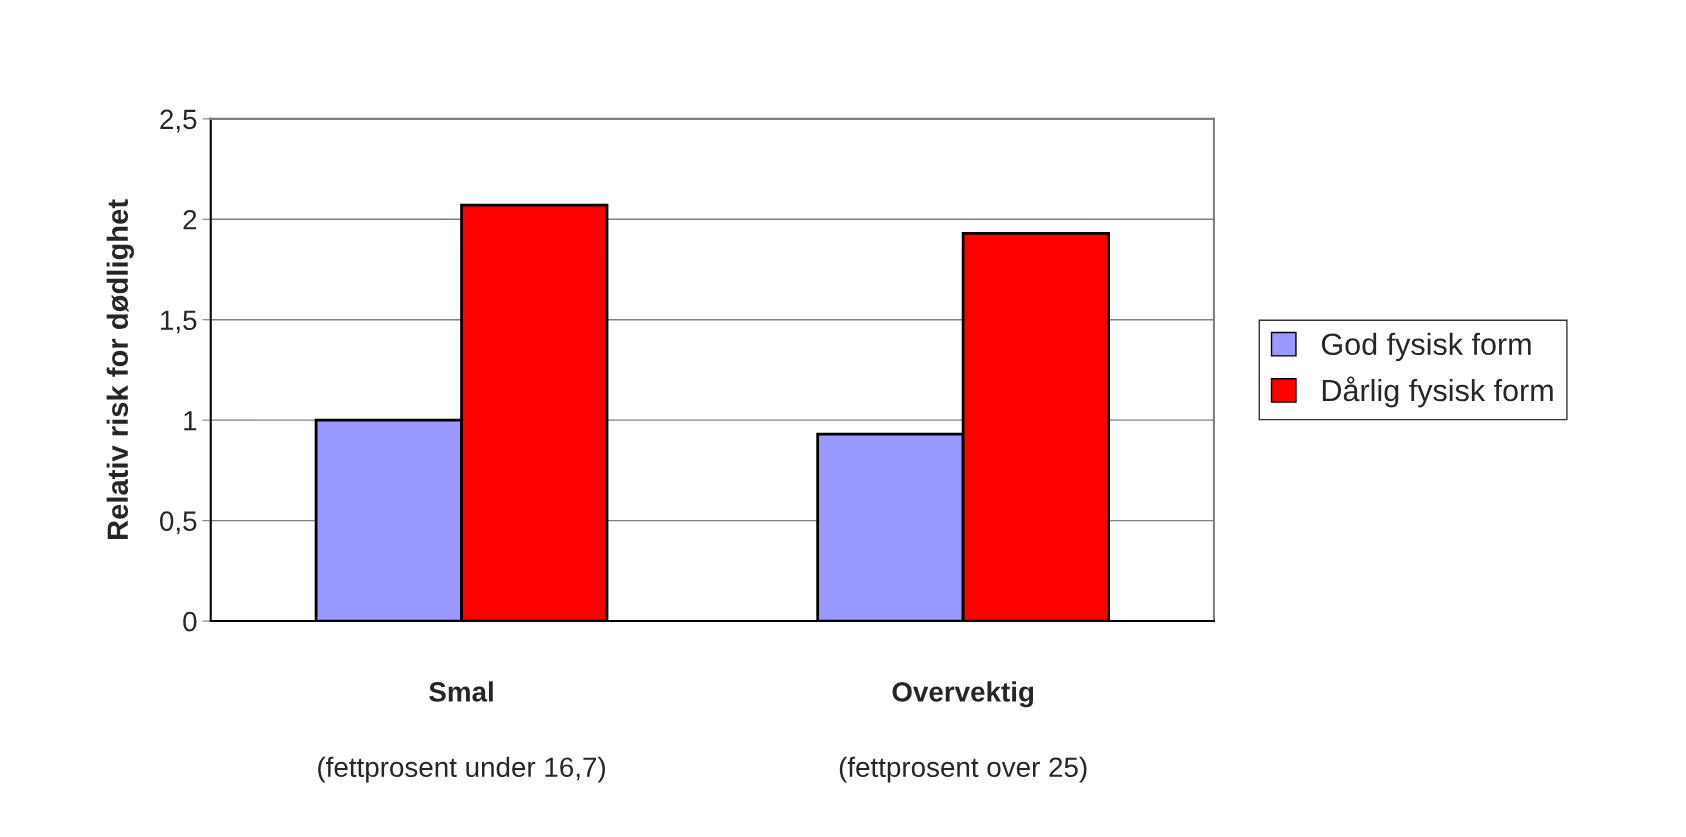 This screenshot has height=837, width=1686. Describe the element at coordinates (1437, 392) in the screenshot. I see `legend-label: Dårlig fysisk form` at that location.